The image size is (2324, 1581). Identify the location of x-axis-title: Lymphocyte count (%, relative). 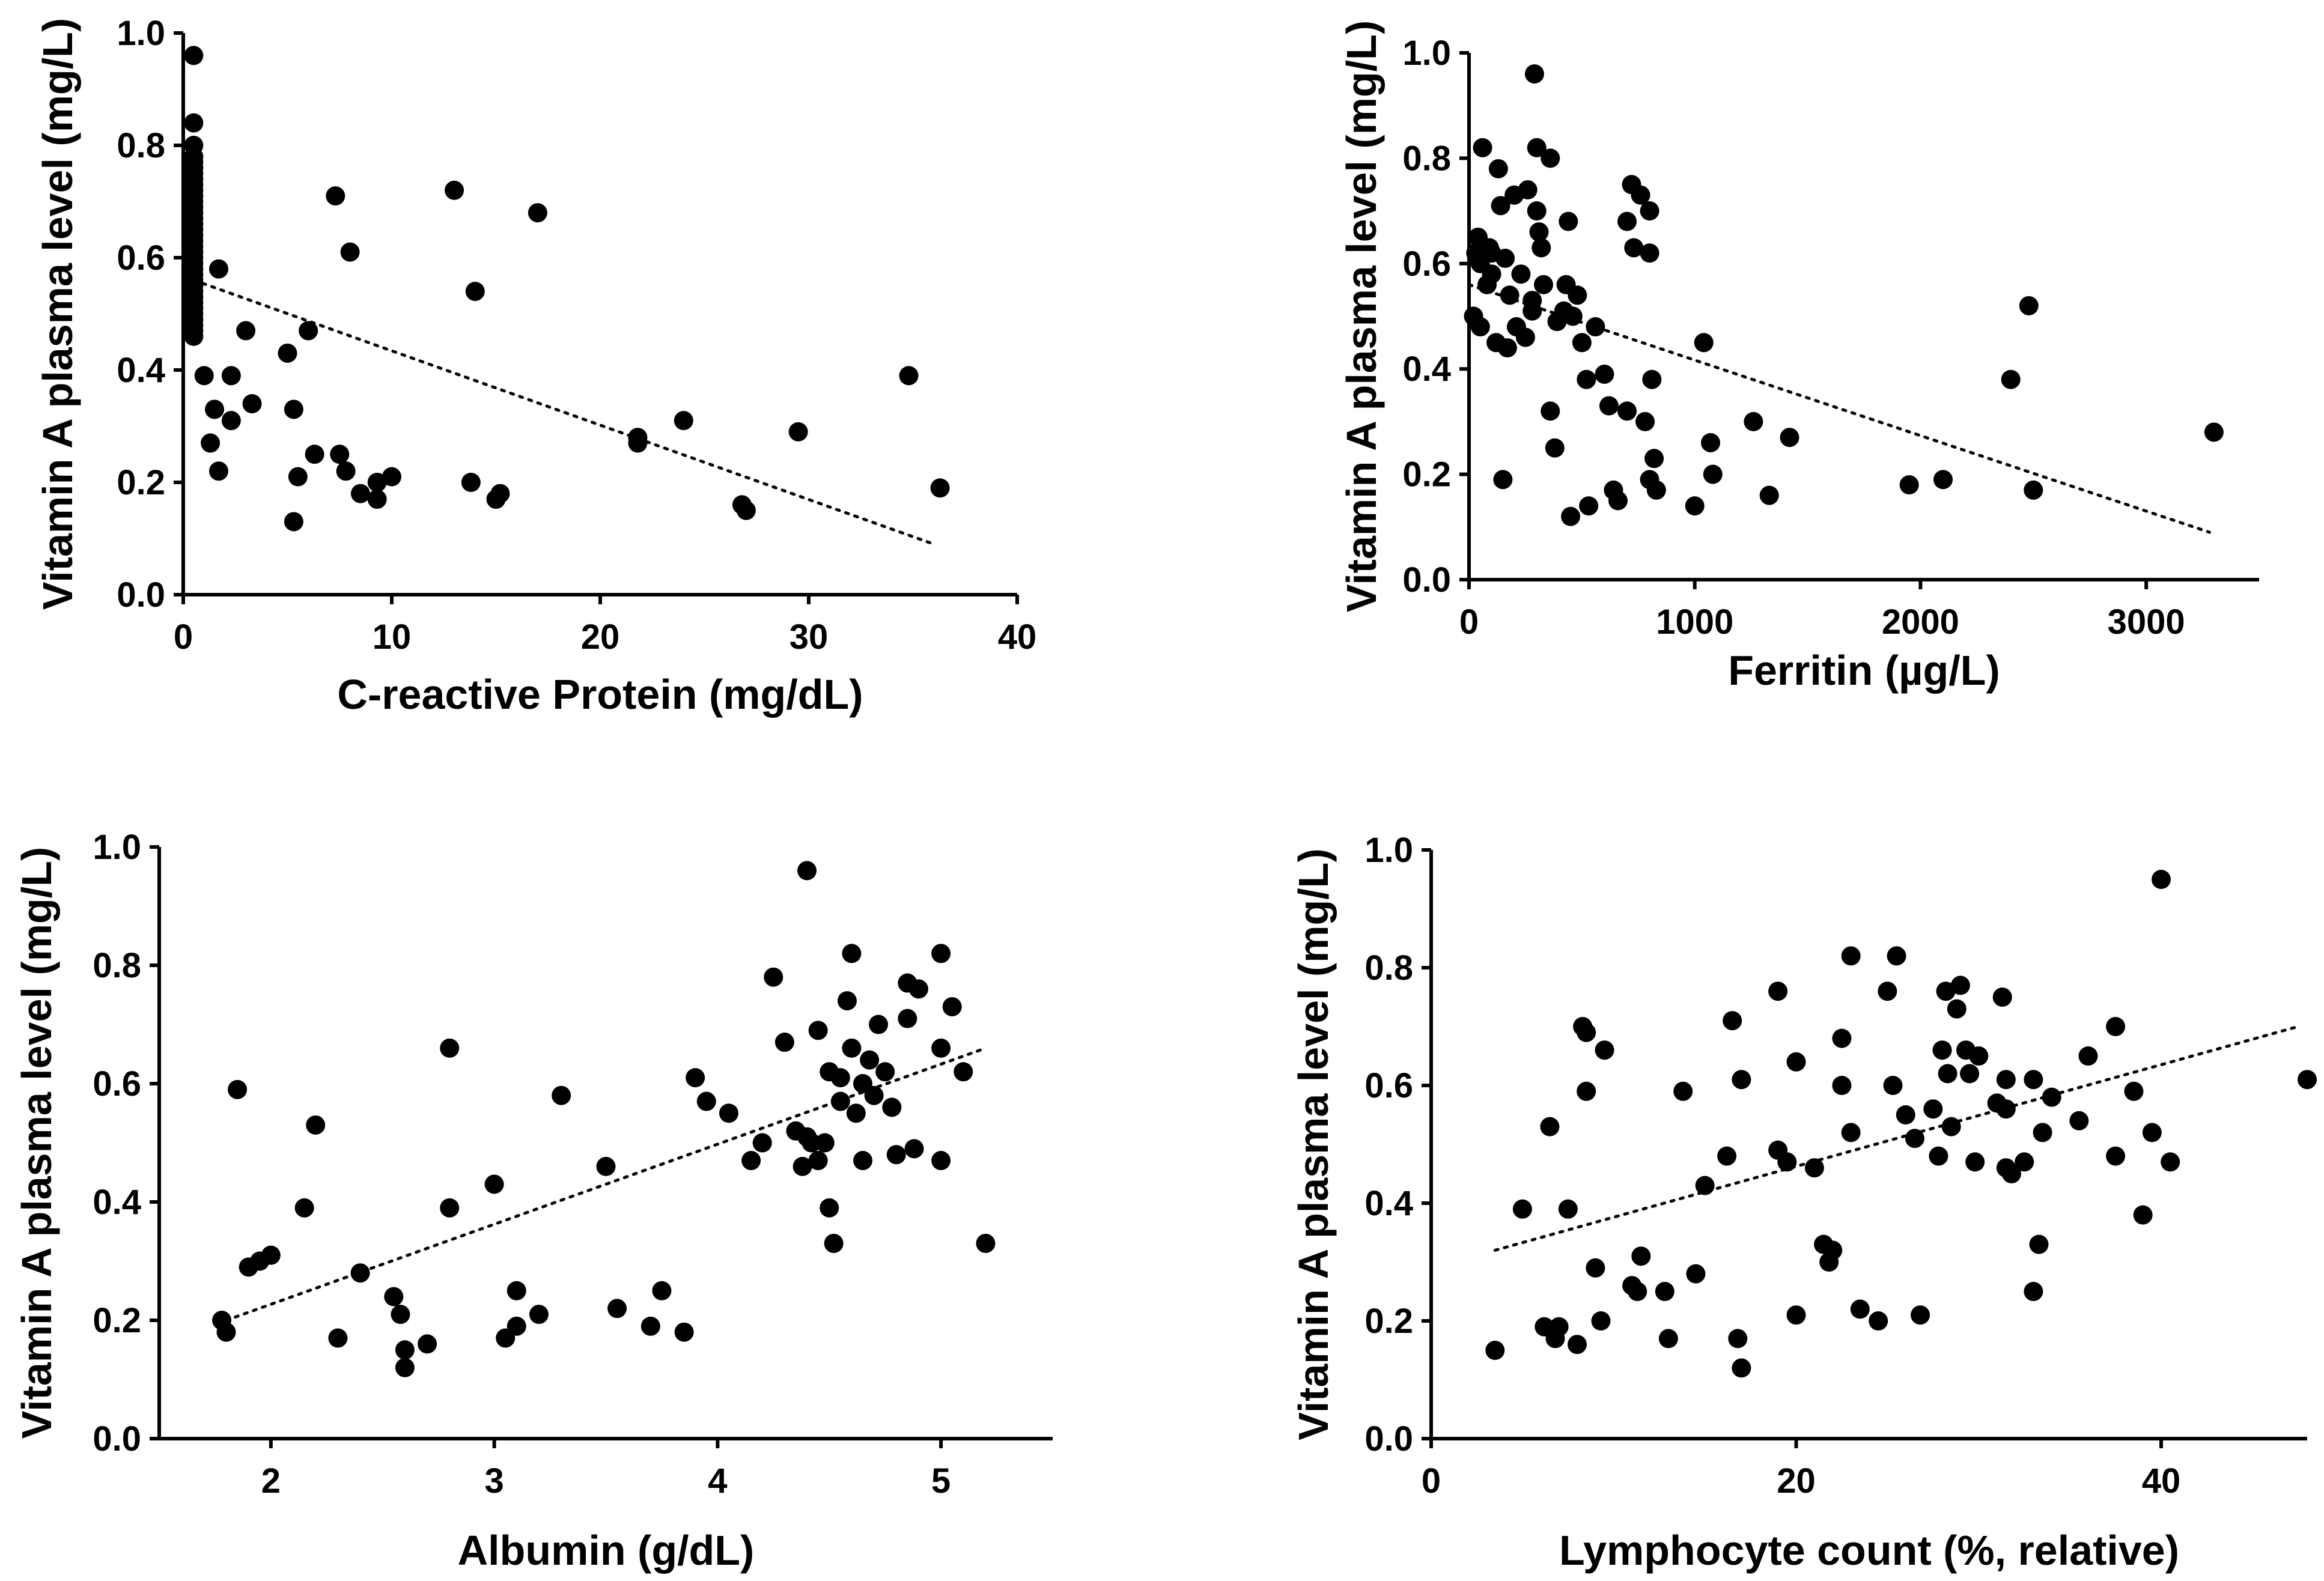
(1869, 1551).